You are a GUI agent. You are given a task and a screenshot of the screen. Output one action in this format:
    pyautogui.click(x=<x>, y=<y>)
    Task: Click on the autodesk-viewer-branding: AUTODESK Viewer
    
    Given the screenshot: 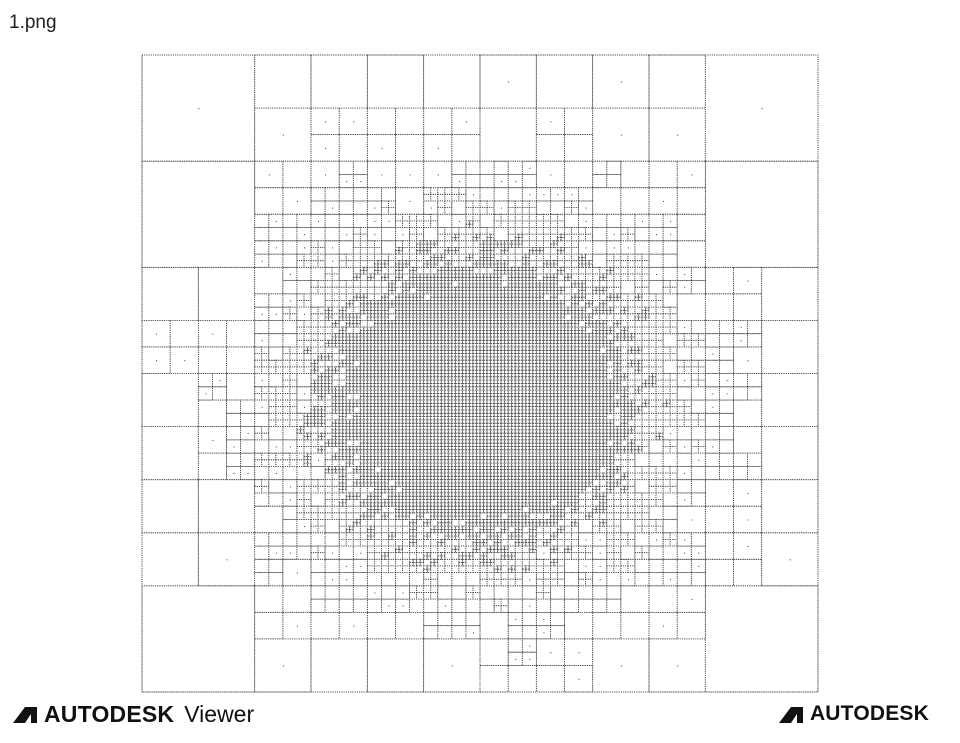 What is the action you would take?
    pyautogui.click(x=133, y=714)
    